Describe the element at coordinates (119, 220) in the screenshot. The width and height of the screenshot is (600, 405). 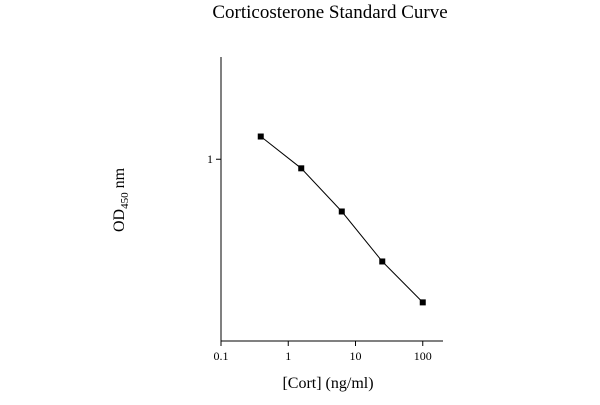
I see `y-axis-label-prefix: OD` at that location.